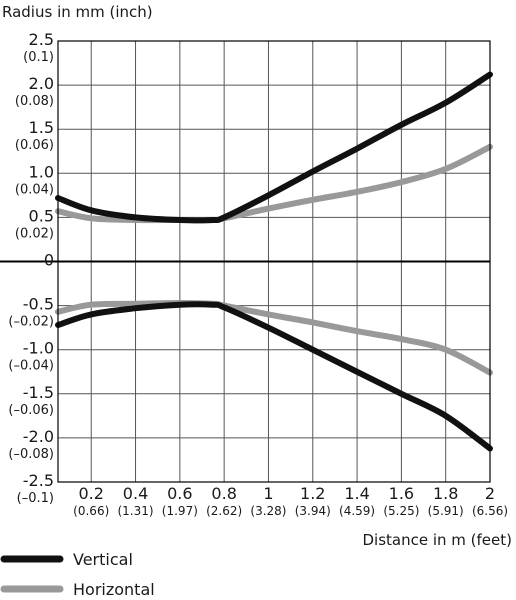  Describe the element at coordinates (401, 493) in the screenshot. I see `x-tick-label: 1.6` at that location.